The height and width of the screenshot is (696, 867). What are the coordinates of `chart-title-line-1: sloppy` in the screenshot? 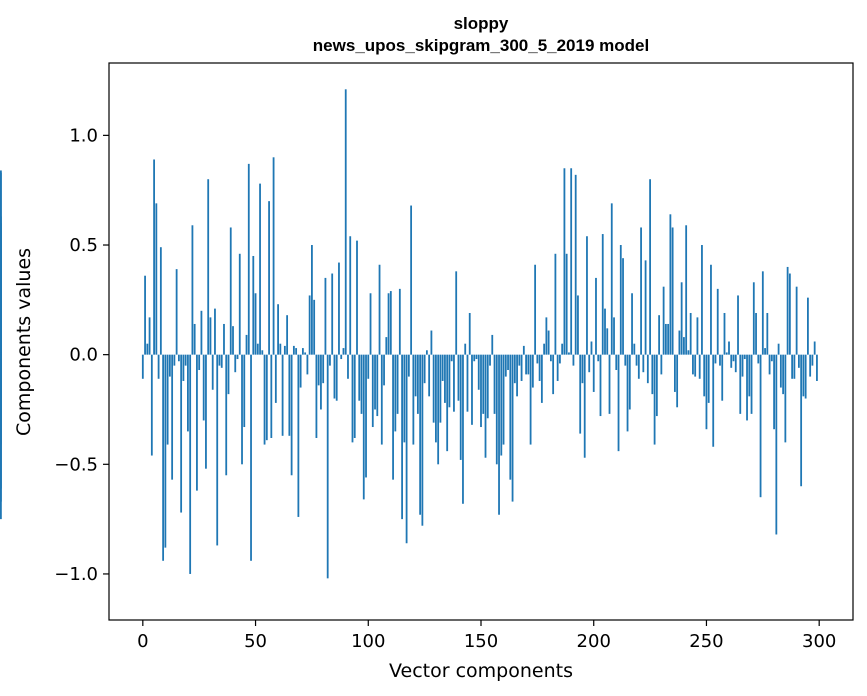 It's located at (481, 23).